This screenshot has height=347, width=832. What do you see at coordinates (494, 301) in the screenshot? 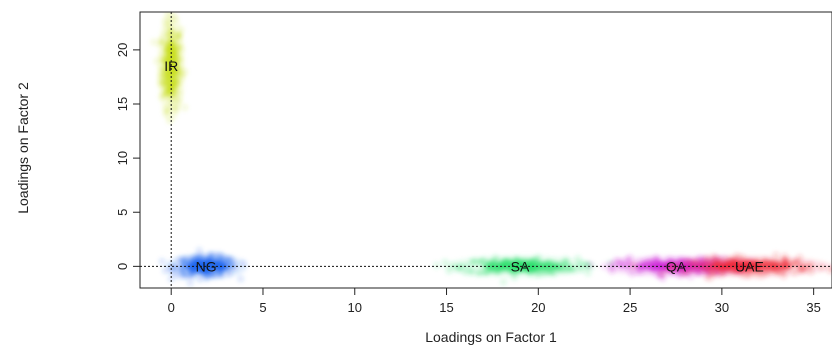
I see `x-axis: 0 5 10 15 20 25 30 35` at bounding box center [494, 301].